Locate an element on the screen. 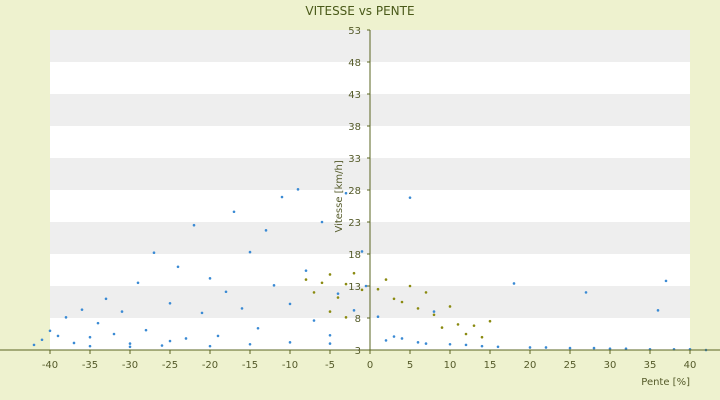 Image resolution: width=720 pixels, height=400 pixels. x-tick-label: 5 is located at coordinates (410, 365).